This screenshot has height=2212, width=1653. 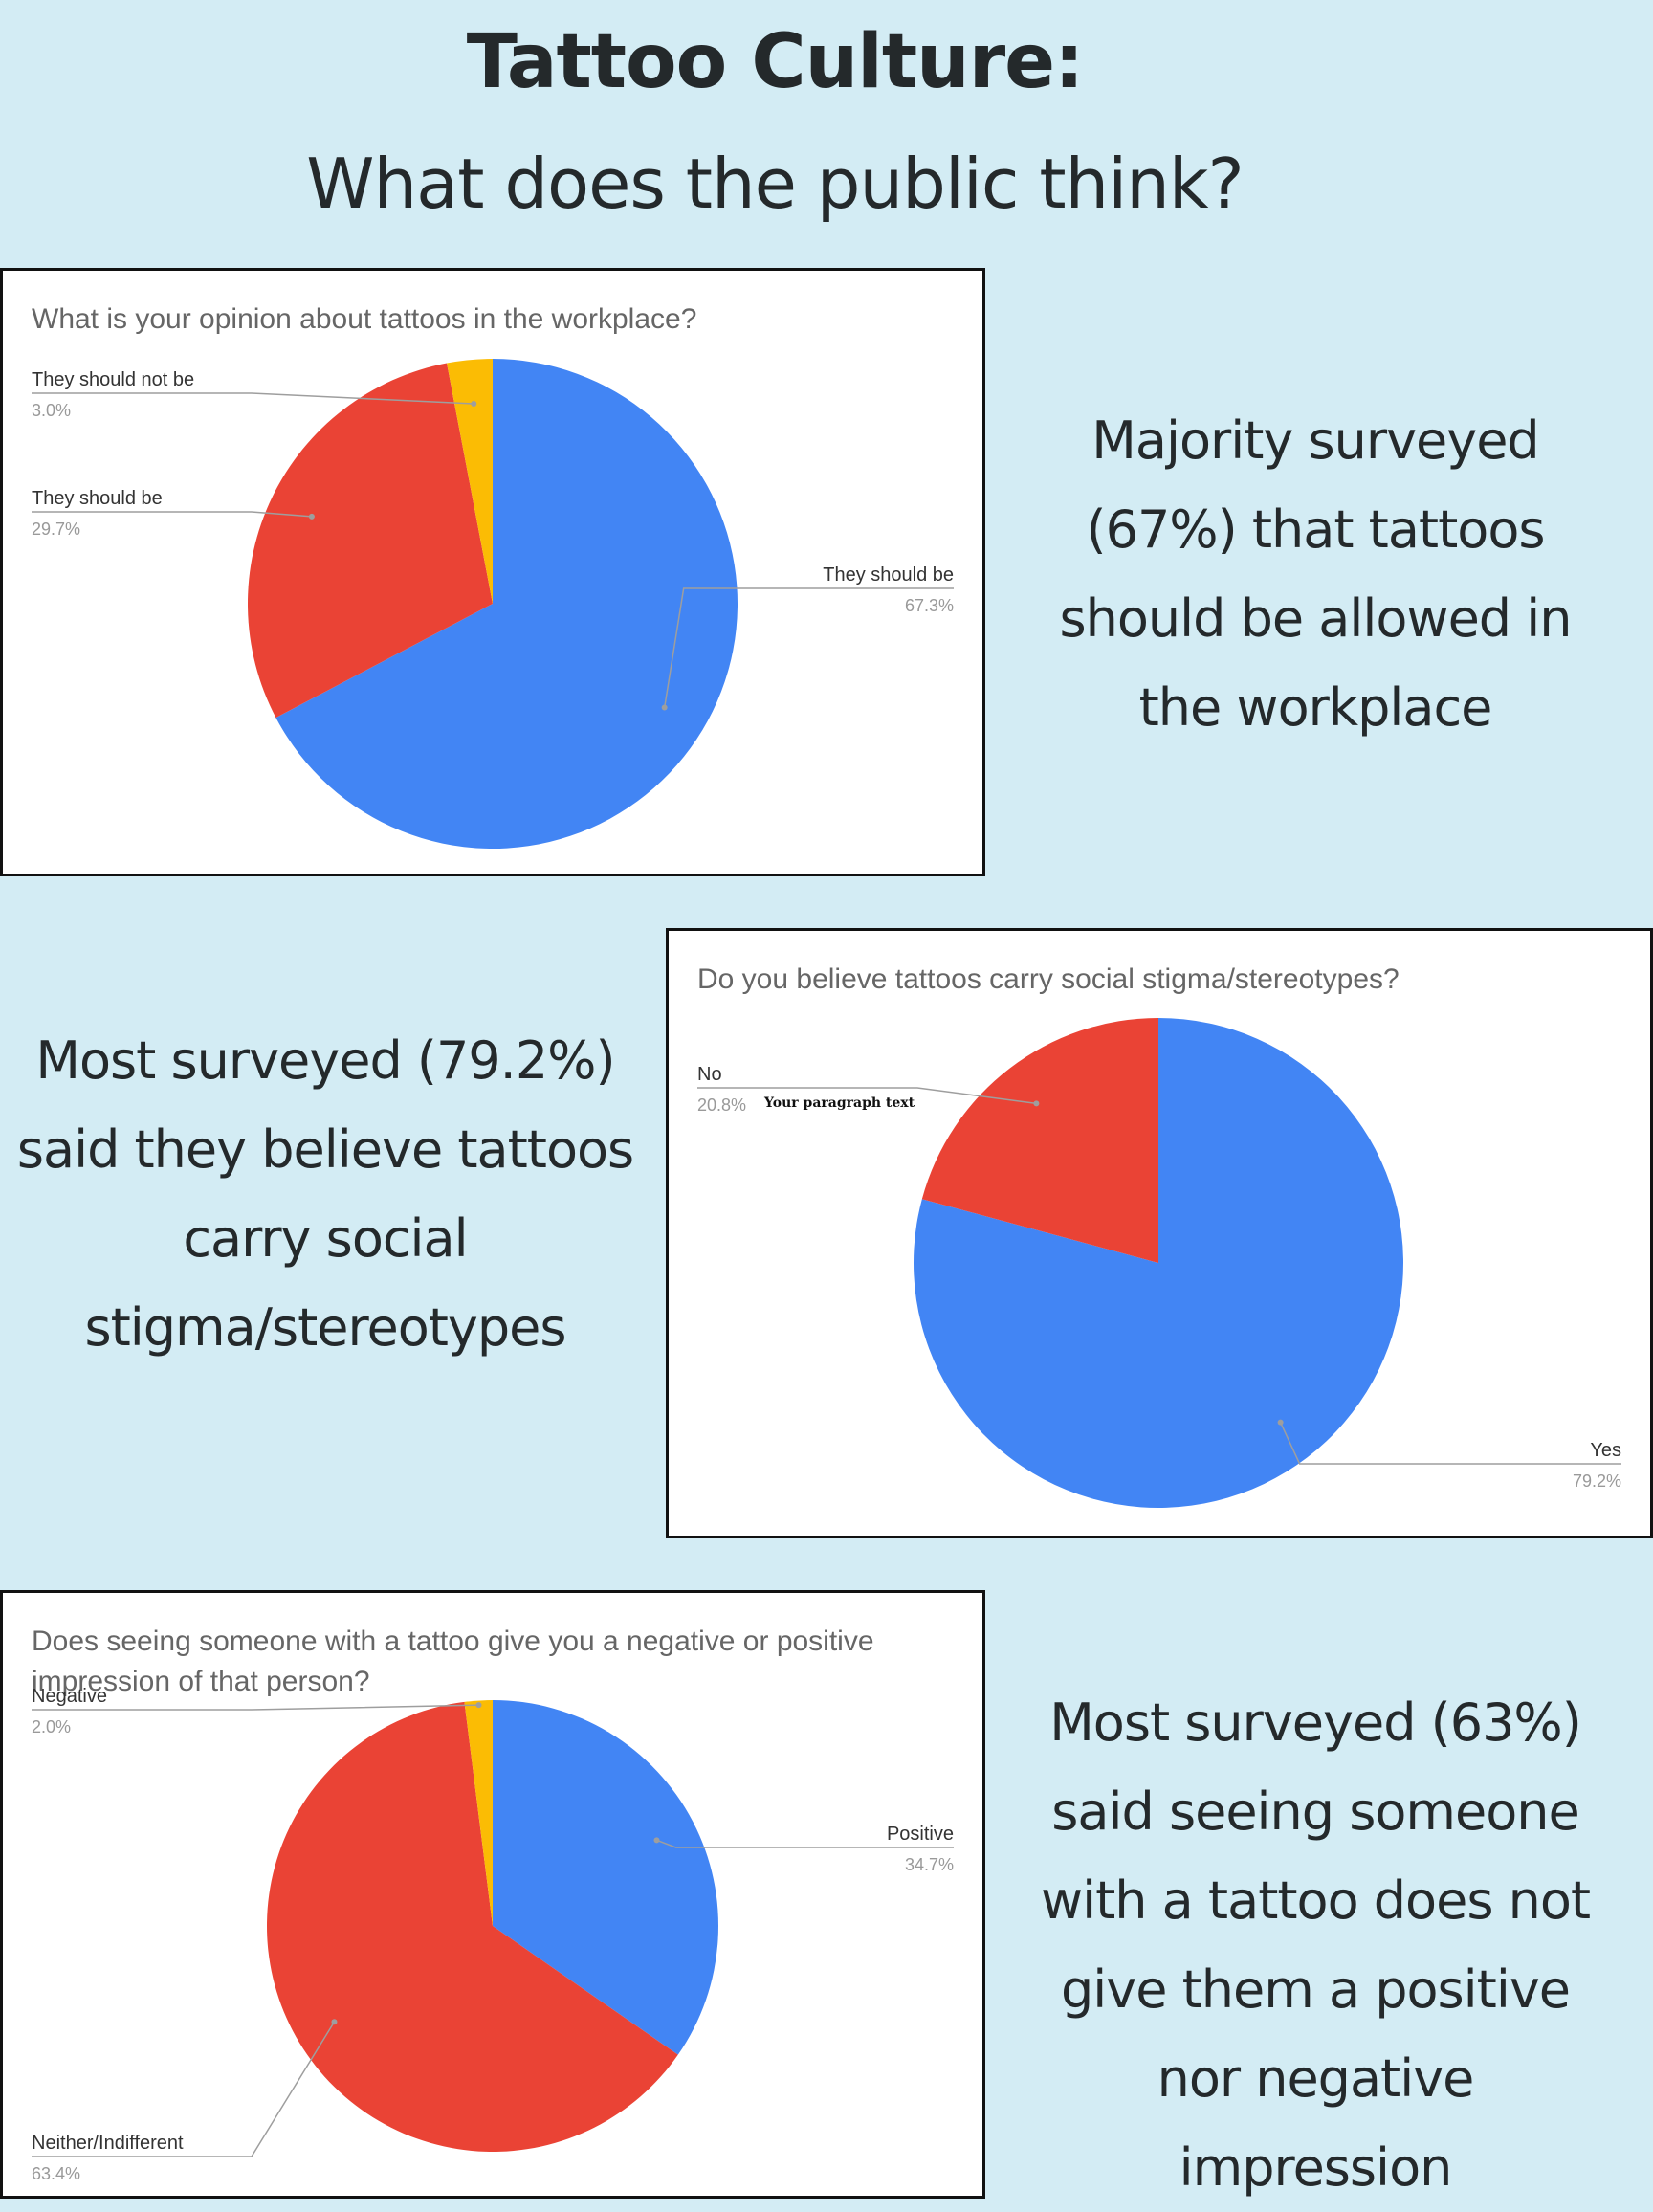 What do you see at coordinates (1605, 1450) in the screenshot?
I see `slice-label-yes-0: Yes` at bounding box center [1605, 1450].